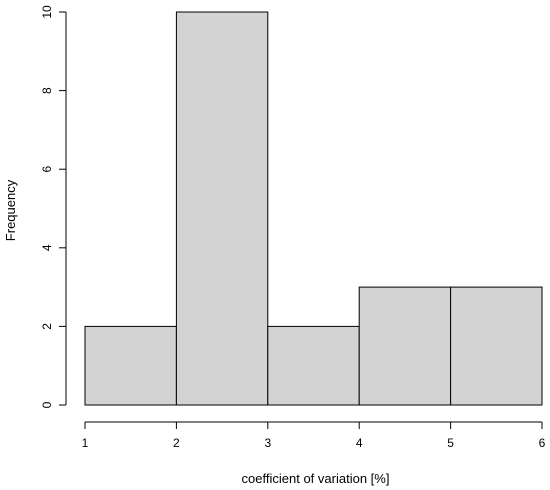 The height and width of the screenshot is (490, 550). What do you see at coordinates (10, 210) in the screenshot?
I see `y-axis-title: Frequency` at bounding box center [10, 210].